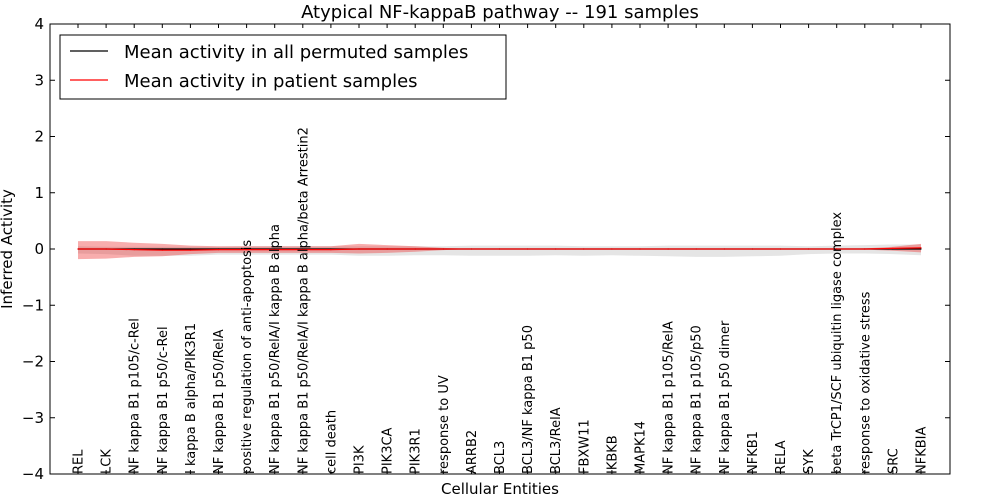  What do you see at coordinates (33, 362) in the screenshot?
I see `y-tick-label: −2` at bounding box center [33, 362].